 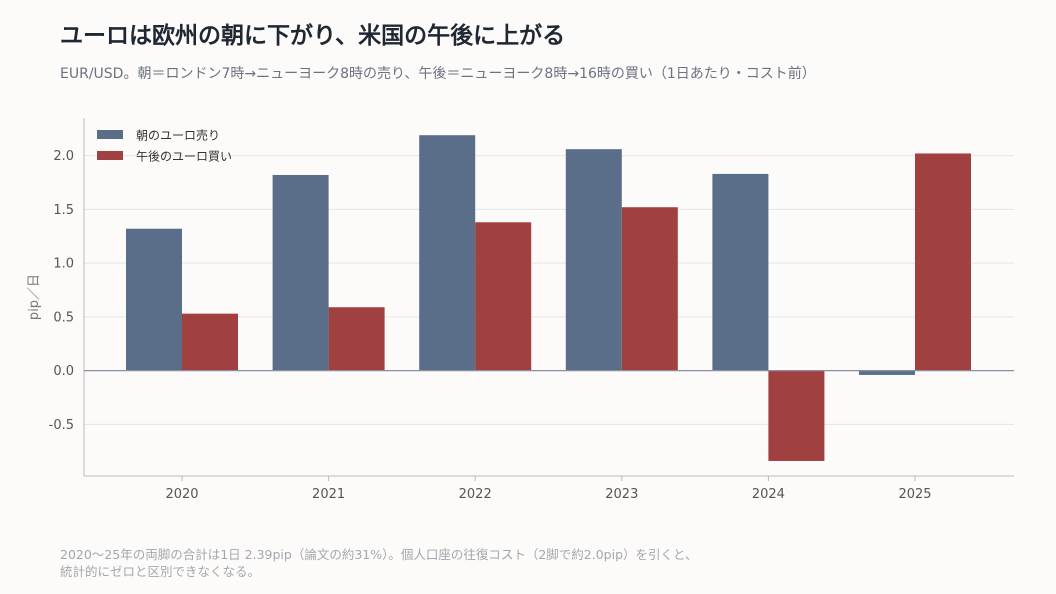 I want to click on chart-title: ユーロは欧州の朝に下がり、米国の午後に上がる, so click(x=313, y=36).